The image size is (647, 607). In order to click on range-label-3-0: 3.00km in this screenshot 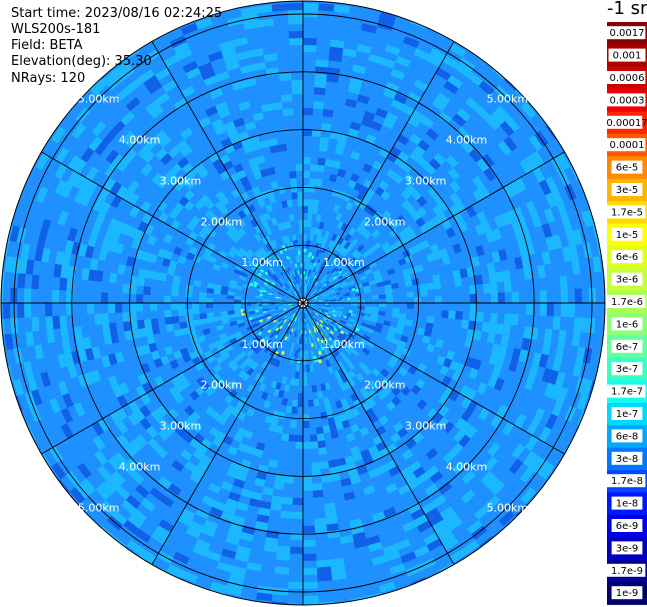, I will do `click(181, 180)`.